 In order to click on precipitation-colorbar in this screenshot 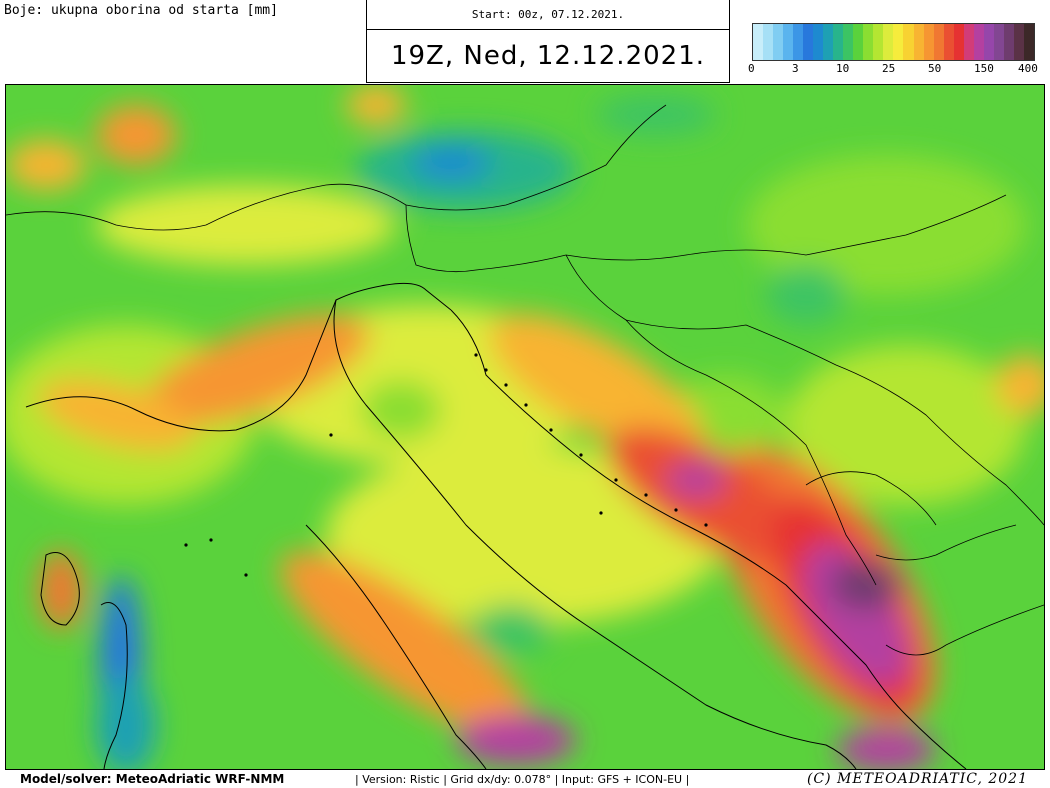, I will do `click(893, 42)`.